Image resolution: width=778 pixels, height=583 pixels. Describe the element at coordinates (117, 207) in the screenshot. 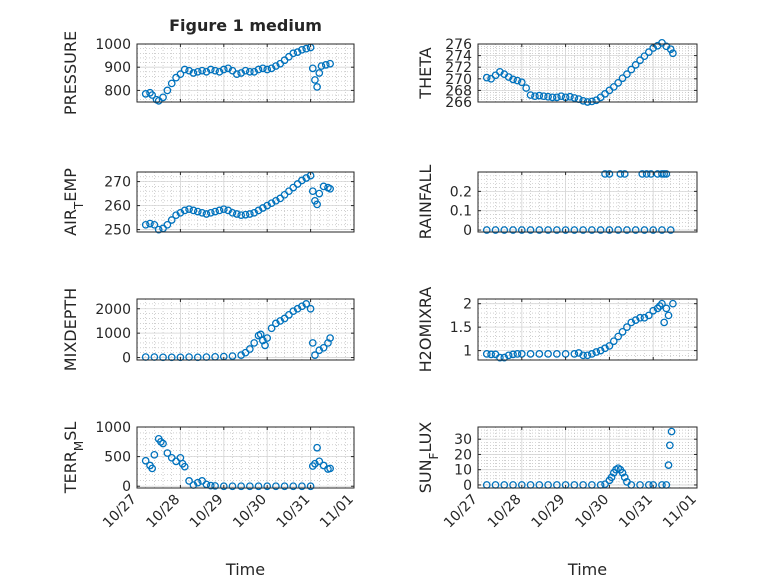

I see `air_temp-y-tick-label: 260` at that location.